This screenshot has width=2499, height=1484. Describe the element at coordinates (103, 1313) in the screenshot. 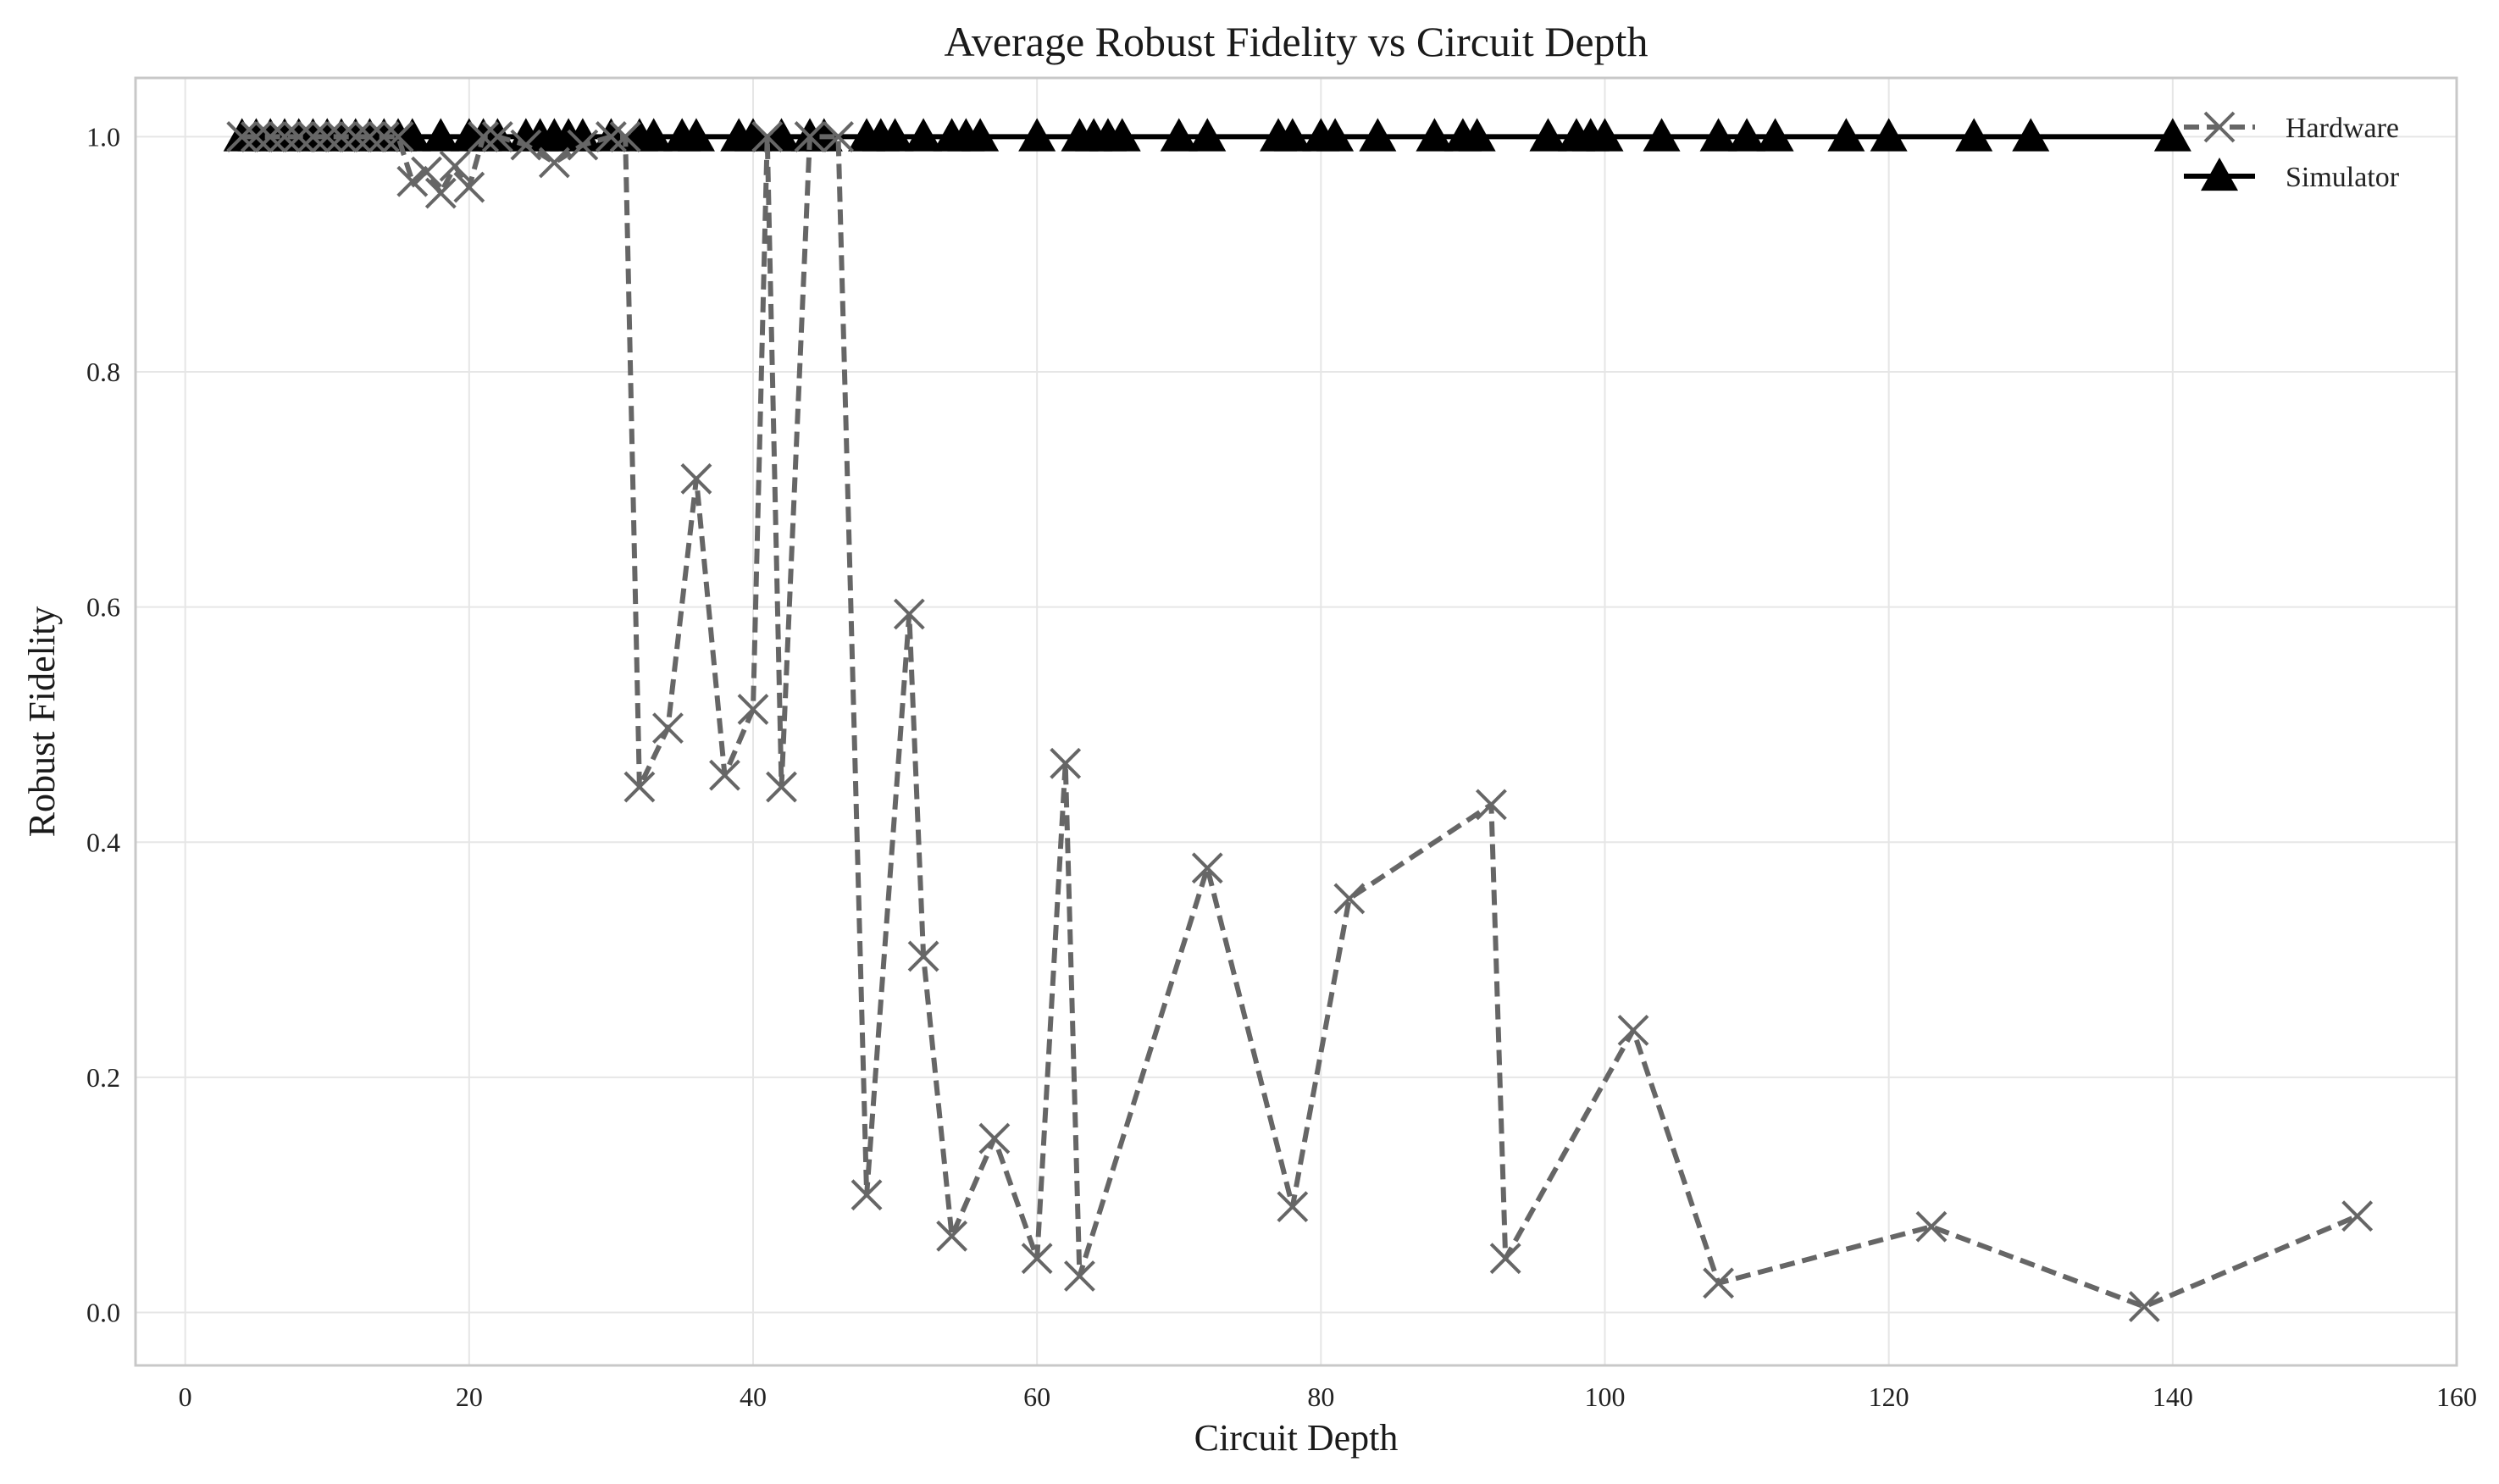

I see `y-tick-label: 0.0` at that location.